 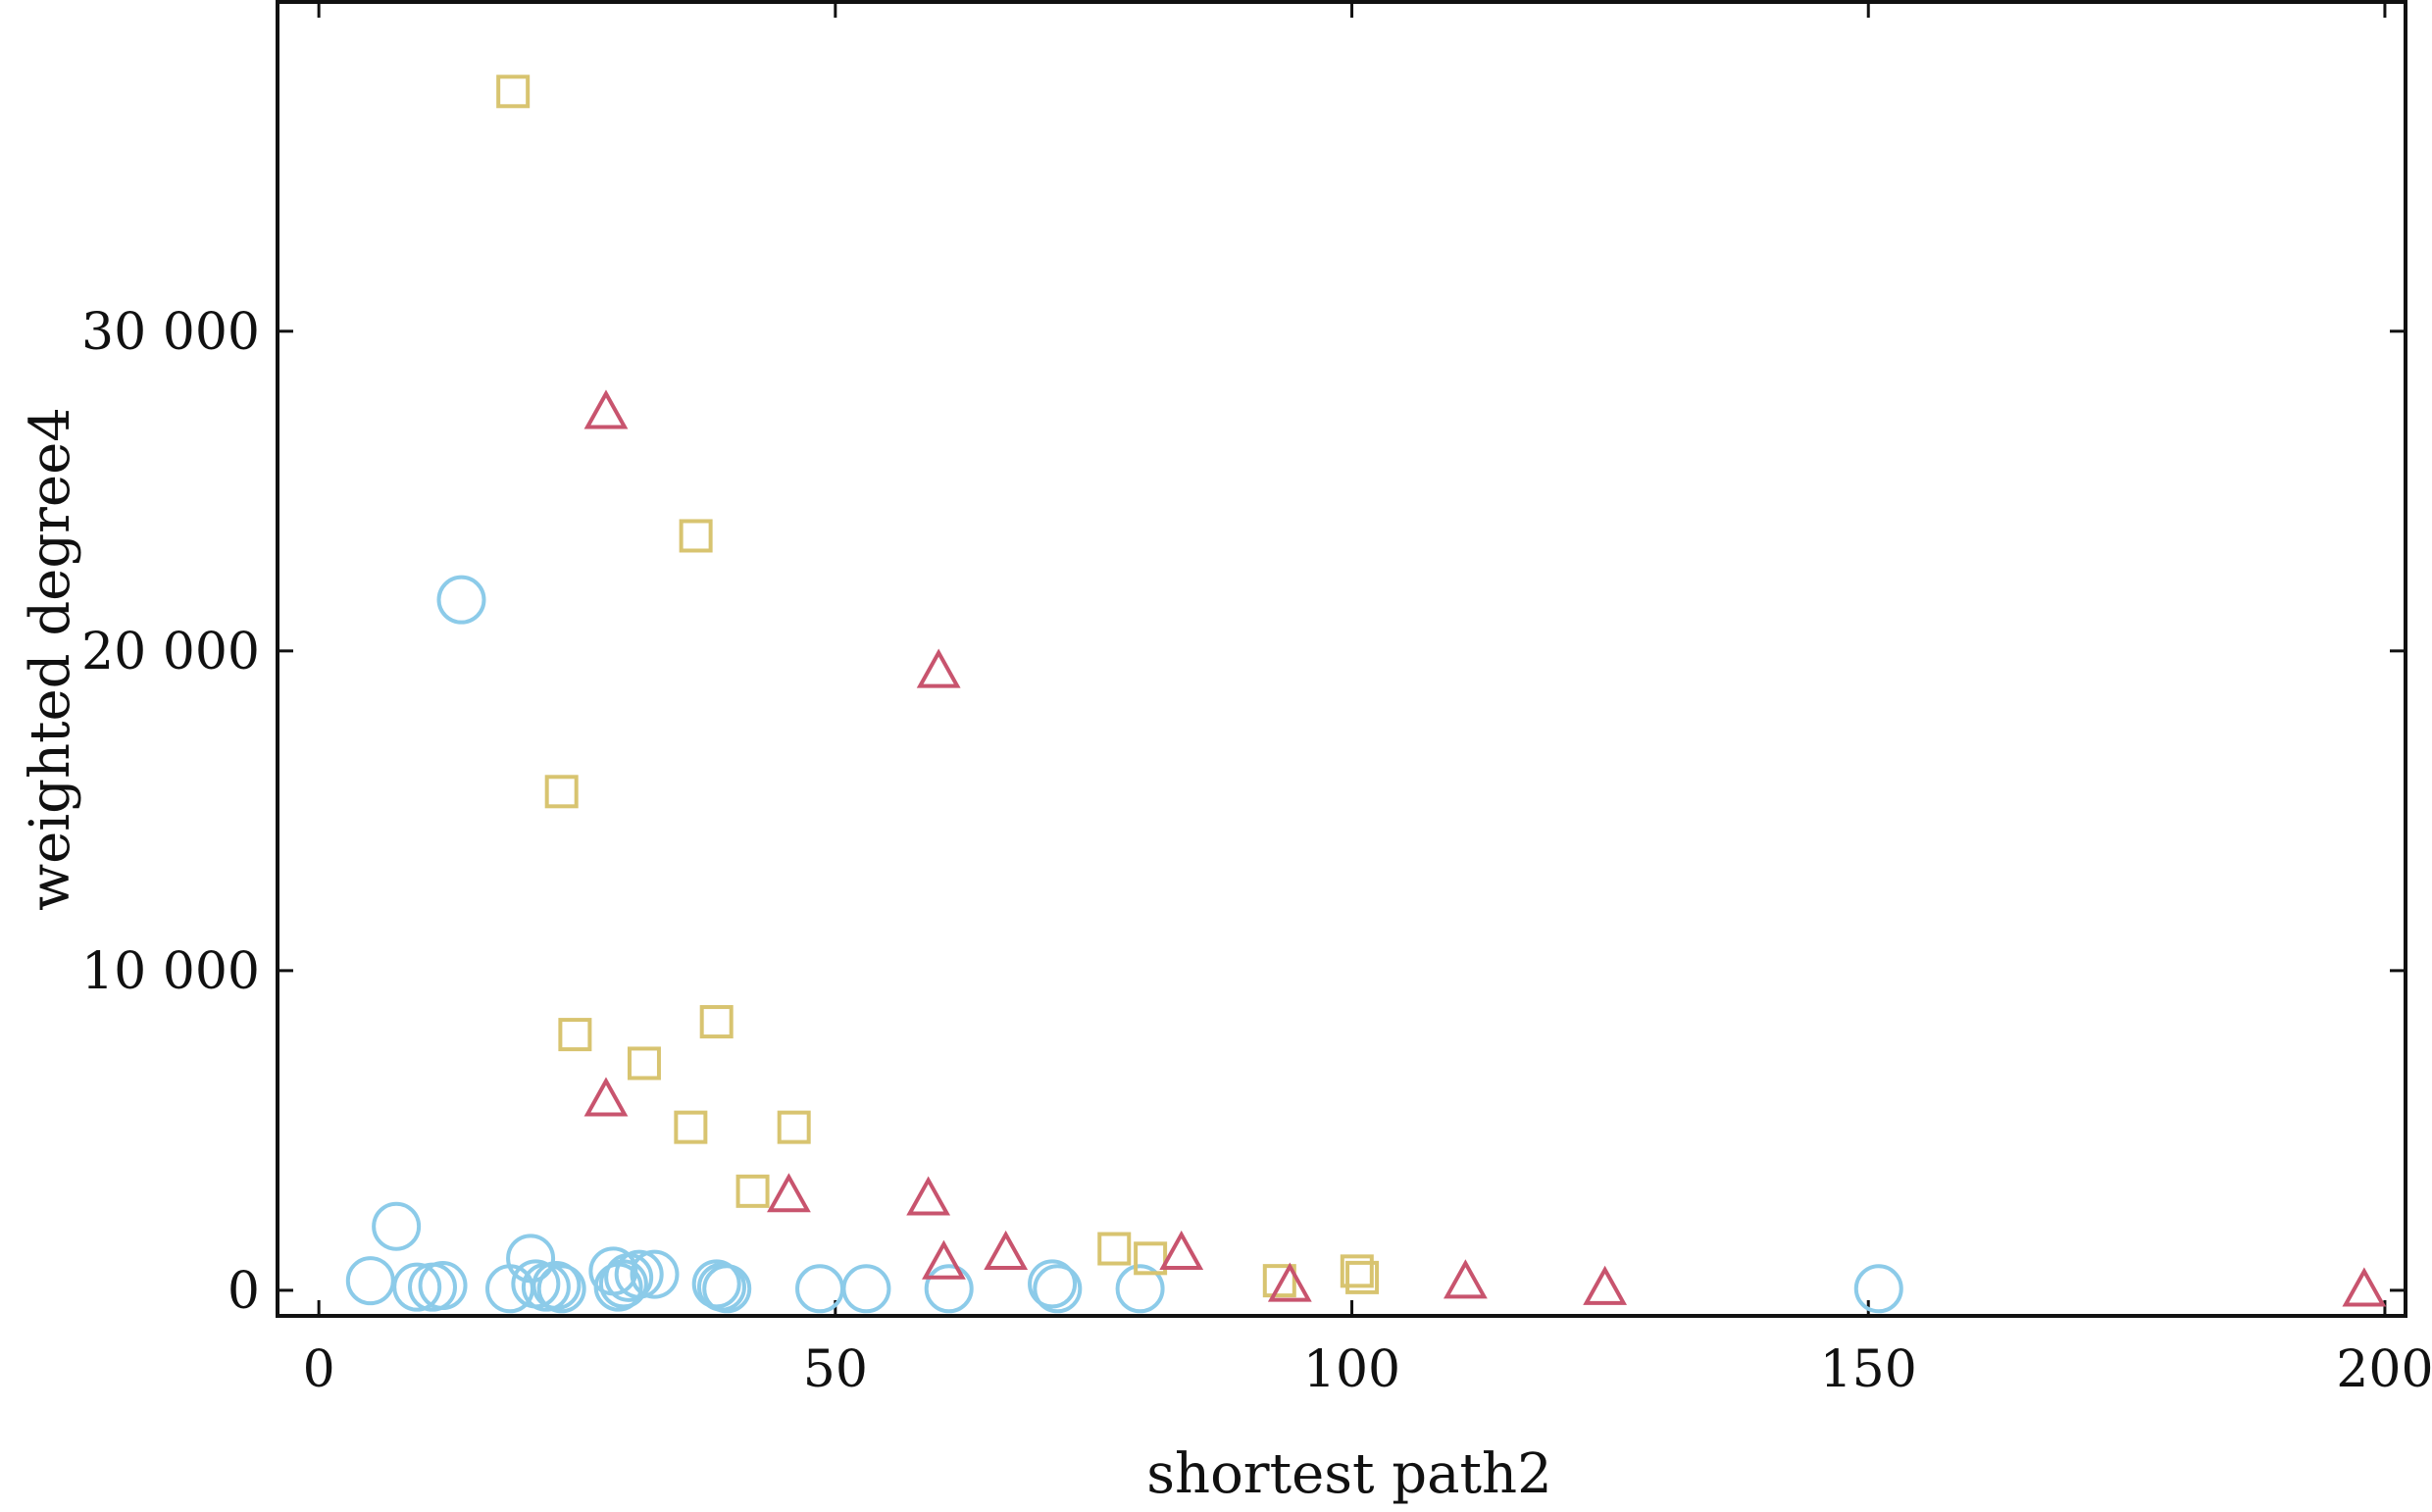 I want to click on x-tick-label-0: 0, so click(x=319, y=1369).